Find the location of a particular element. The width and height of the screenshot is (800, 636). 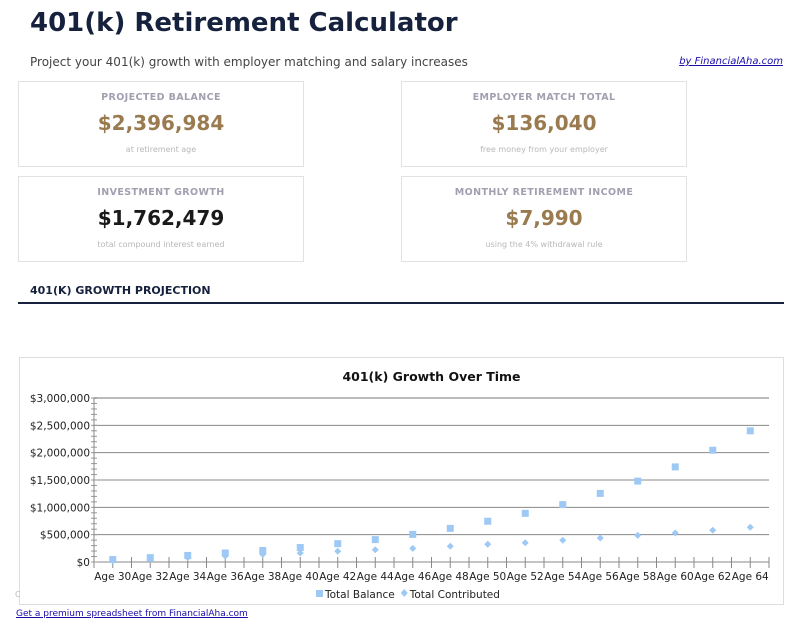

legend-label: Total Contributed is located at coordinates (454, 595).